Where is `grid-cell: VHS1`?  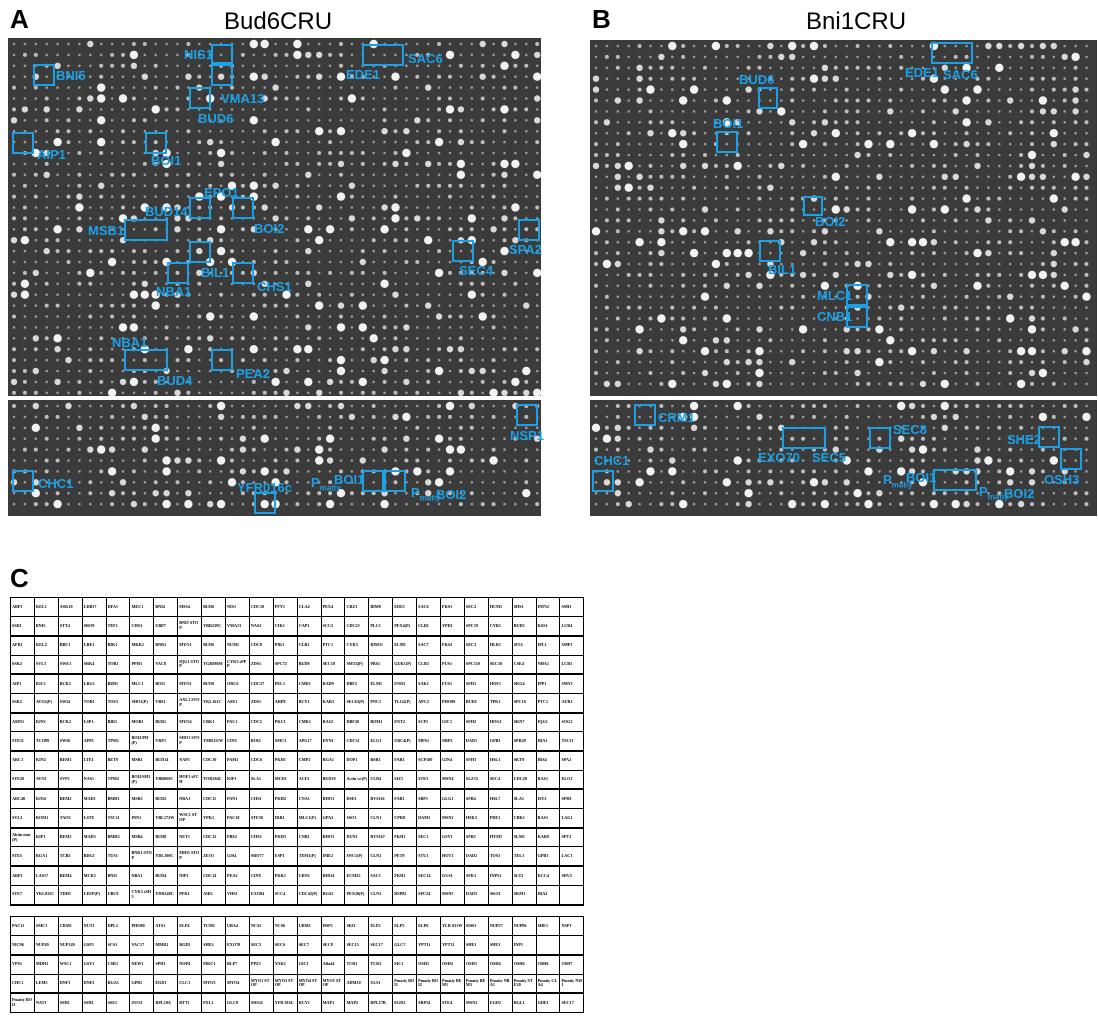 grid-cell: VHS1 is located at coordinates (237, 895).